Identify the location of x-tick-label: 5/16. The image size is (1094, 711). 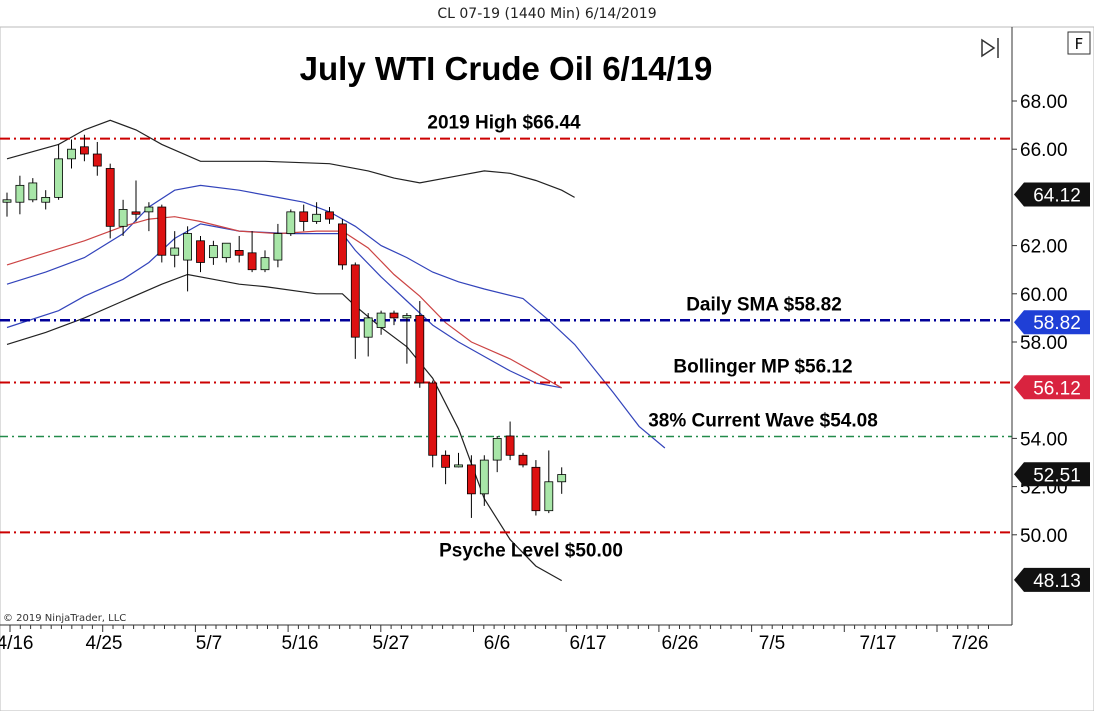
(300, 643).